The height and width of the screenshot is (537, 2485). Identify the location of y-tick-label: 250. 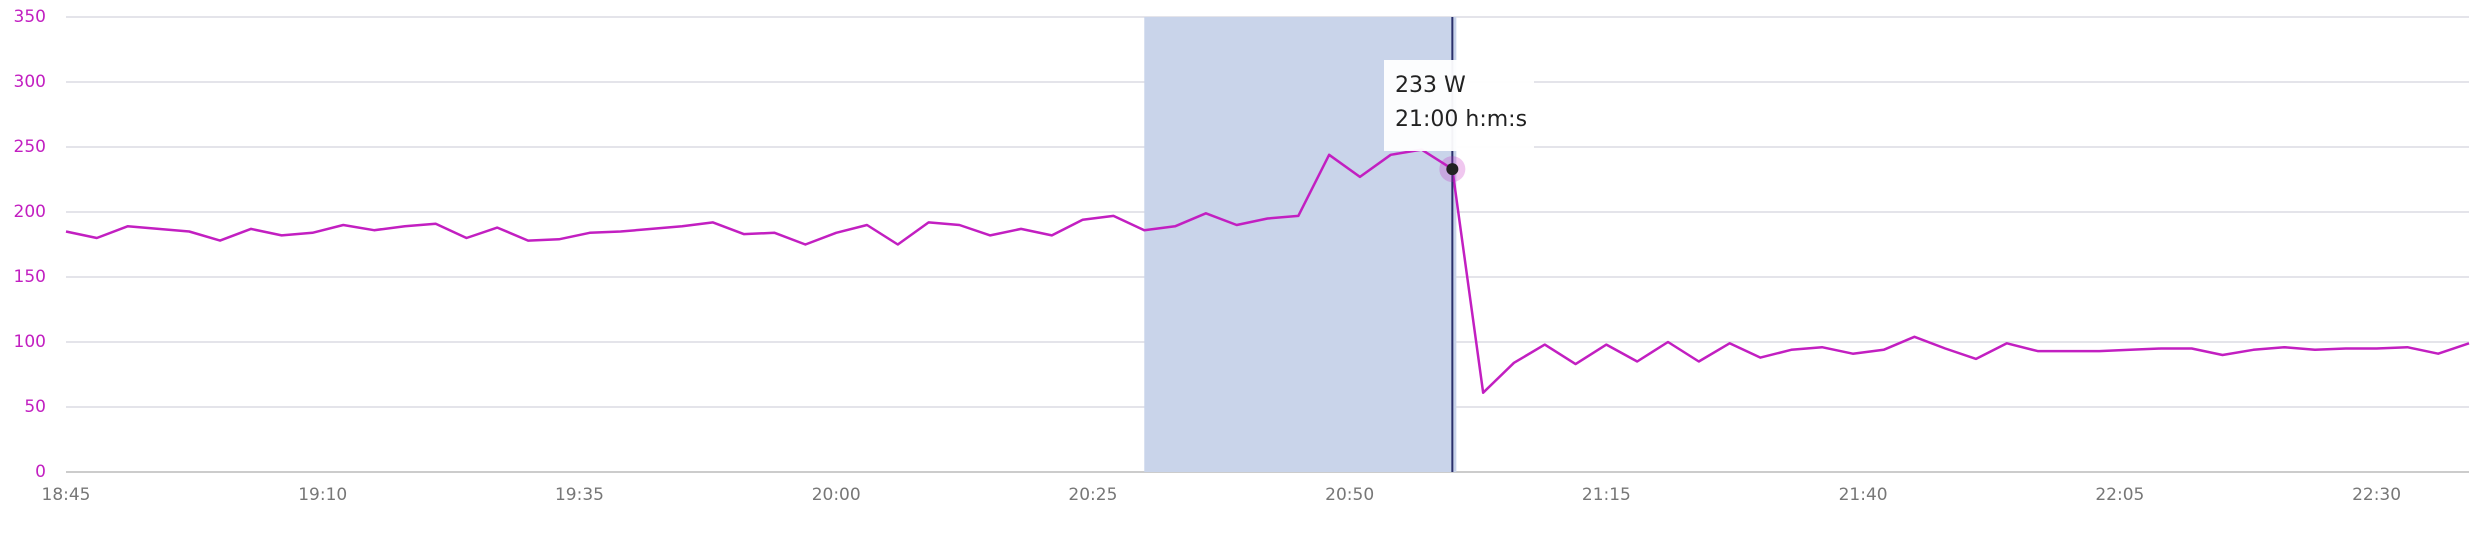
(30, 147).